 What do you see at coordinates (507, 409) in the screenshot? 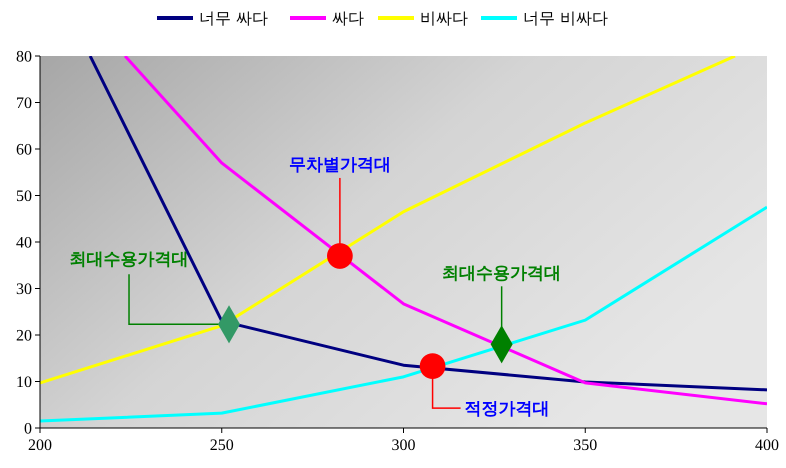
I see `annotation: 적정가격대` at bounding box center [507, 409].